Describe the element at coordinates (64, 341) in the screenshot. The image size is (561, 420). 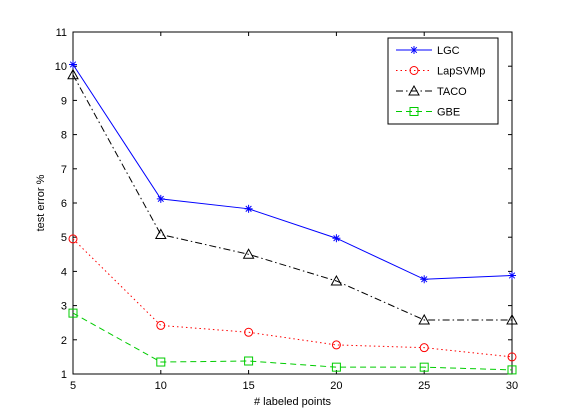
I see `y-tick-label: 2` at that location.